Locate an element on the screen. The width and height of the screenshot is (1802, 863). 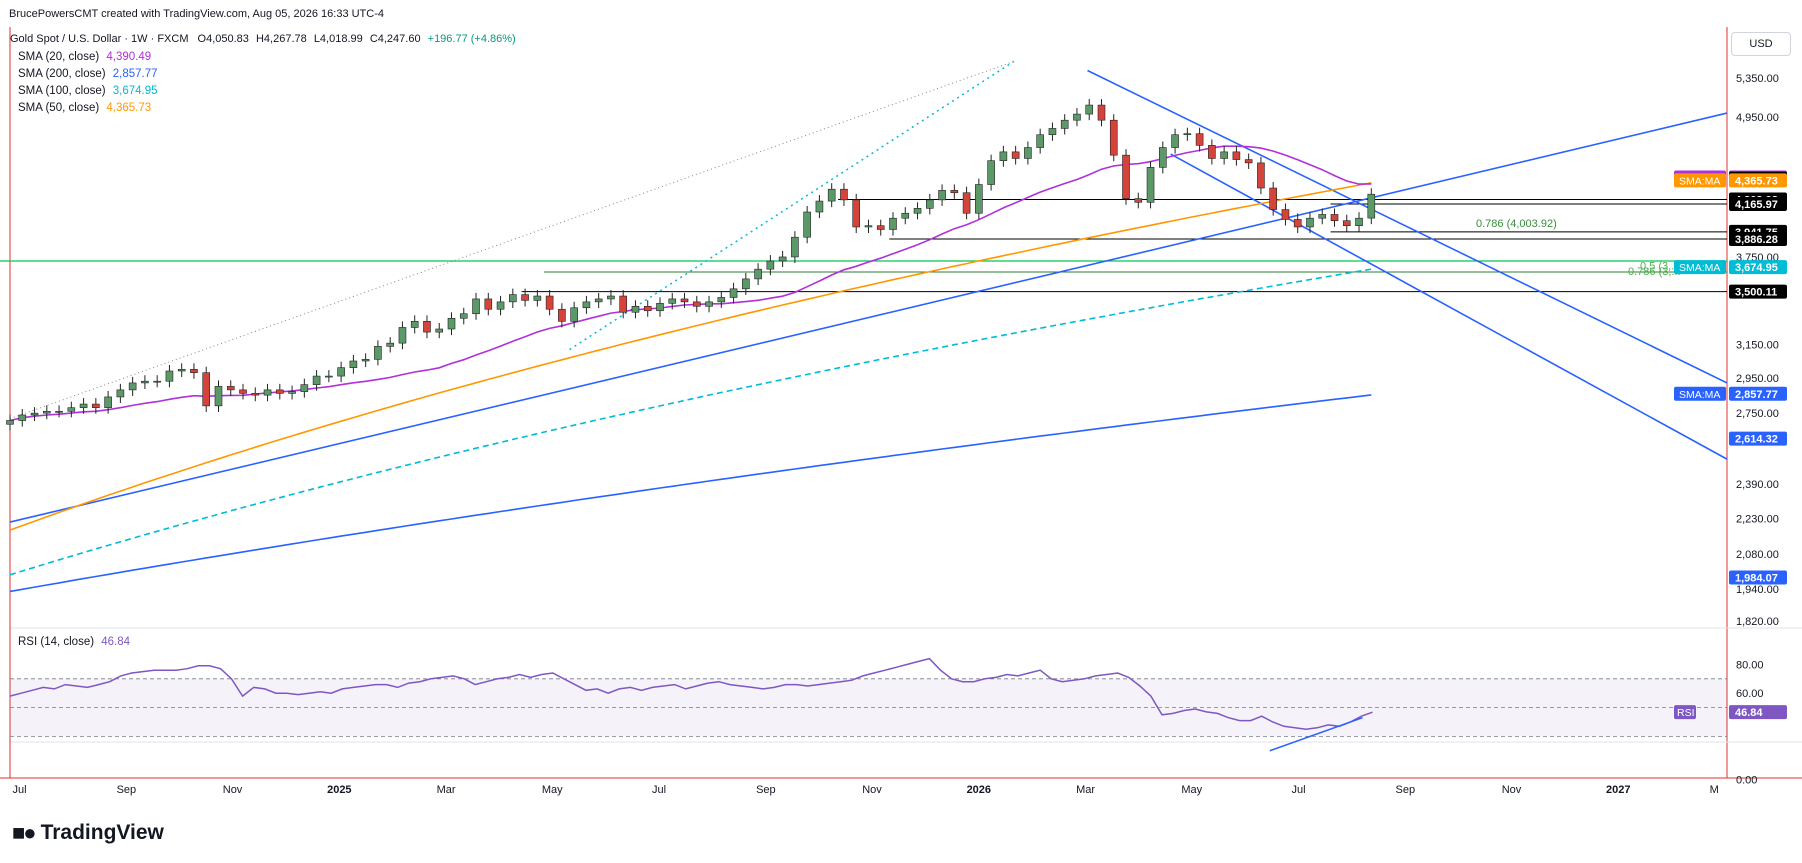
rsi-trend-line is located at coordinates (1316, 734).